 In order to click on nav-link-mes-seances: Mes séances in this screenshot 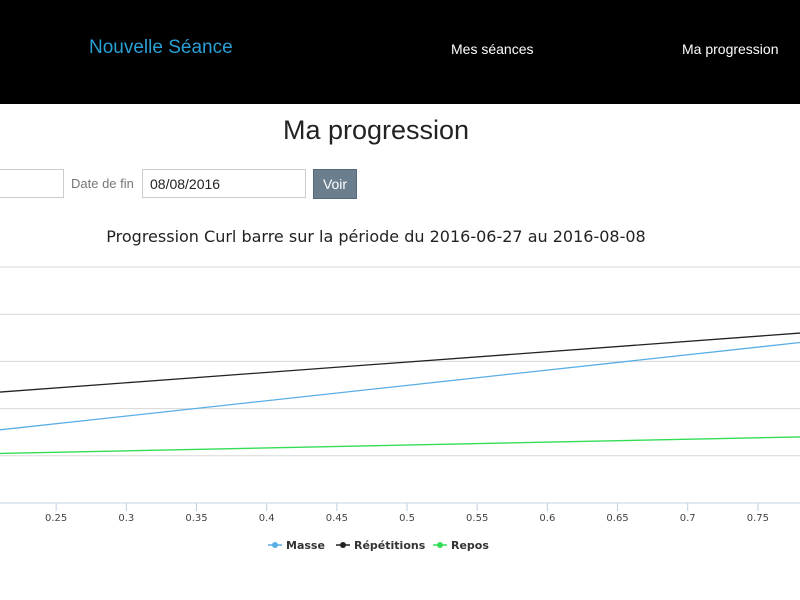, I will do `click(492, 49)`.